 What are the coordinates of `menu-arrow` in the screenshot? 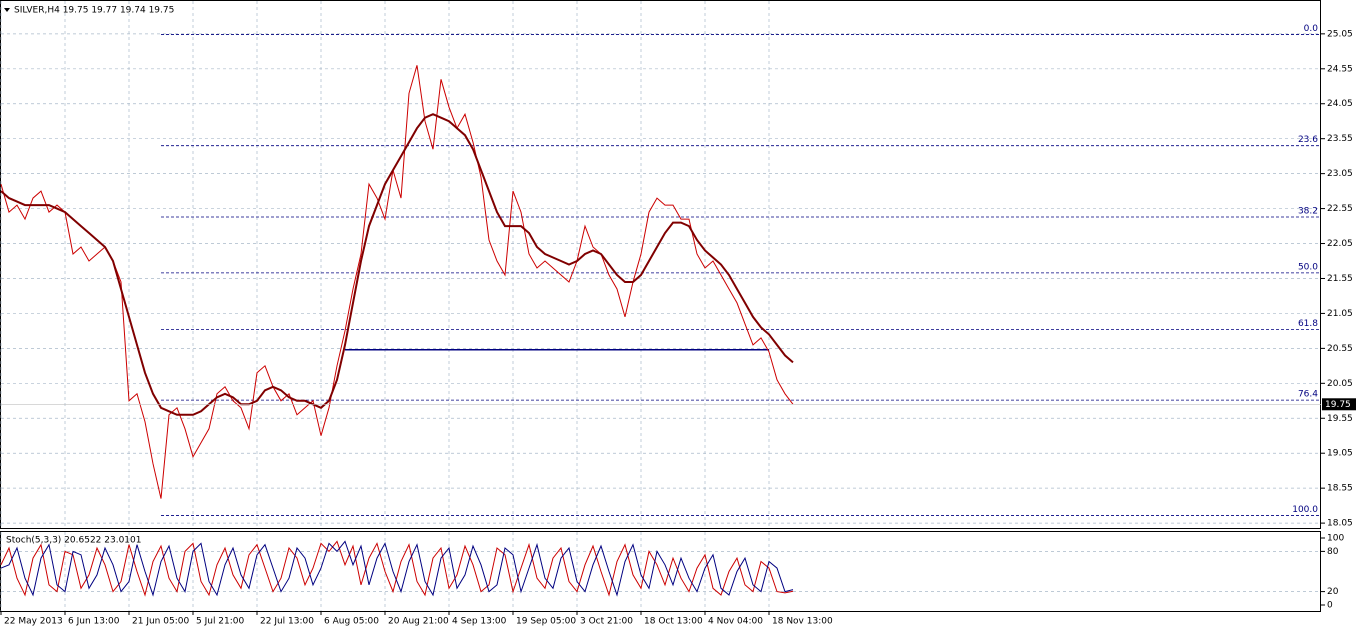 It's located at (7, 10).